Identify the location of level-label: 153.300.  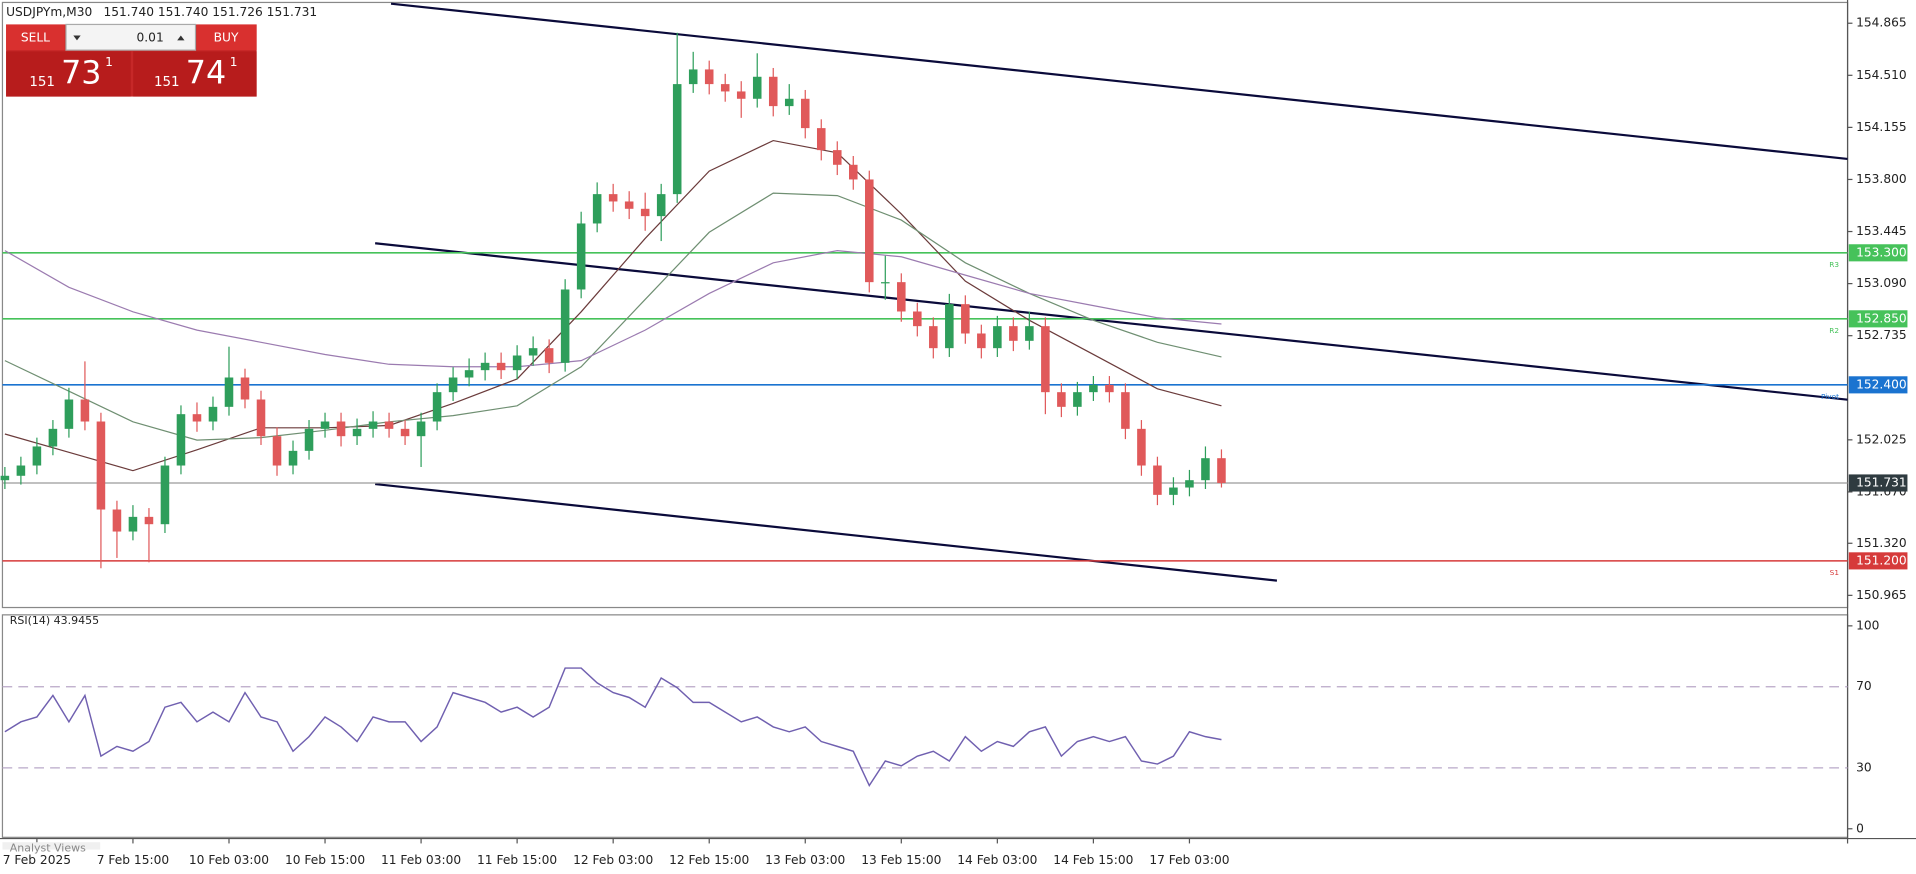
(1881, 252).